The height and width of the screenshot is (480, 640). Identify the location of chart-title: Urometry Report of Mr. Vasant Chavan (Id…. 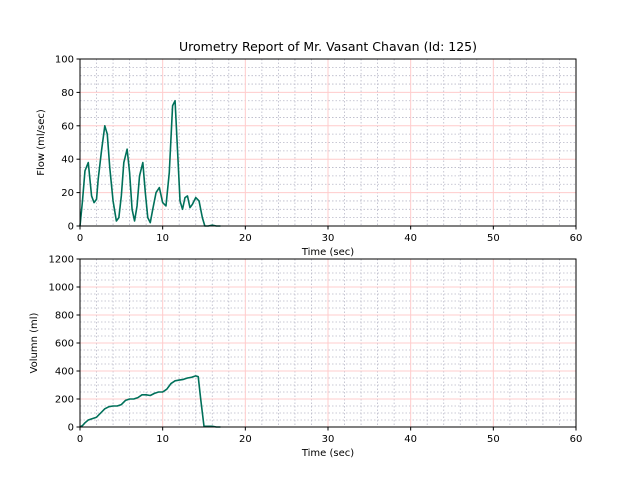
(328, 46).